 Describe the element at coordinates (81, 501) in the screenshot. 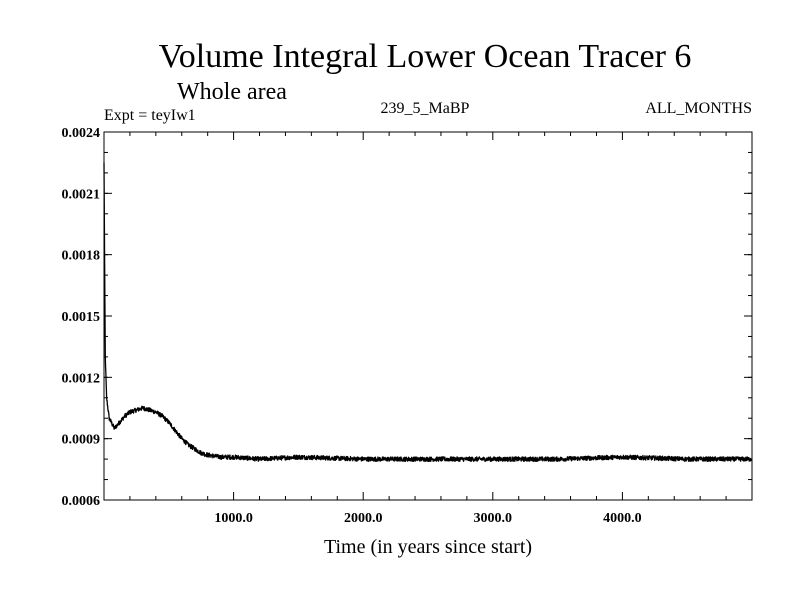

I see `y-tick-label: 0.0006` at that location.